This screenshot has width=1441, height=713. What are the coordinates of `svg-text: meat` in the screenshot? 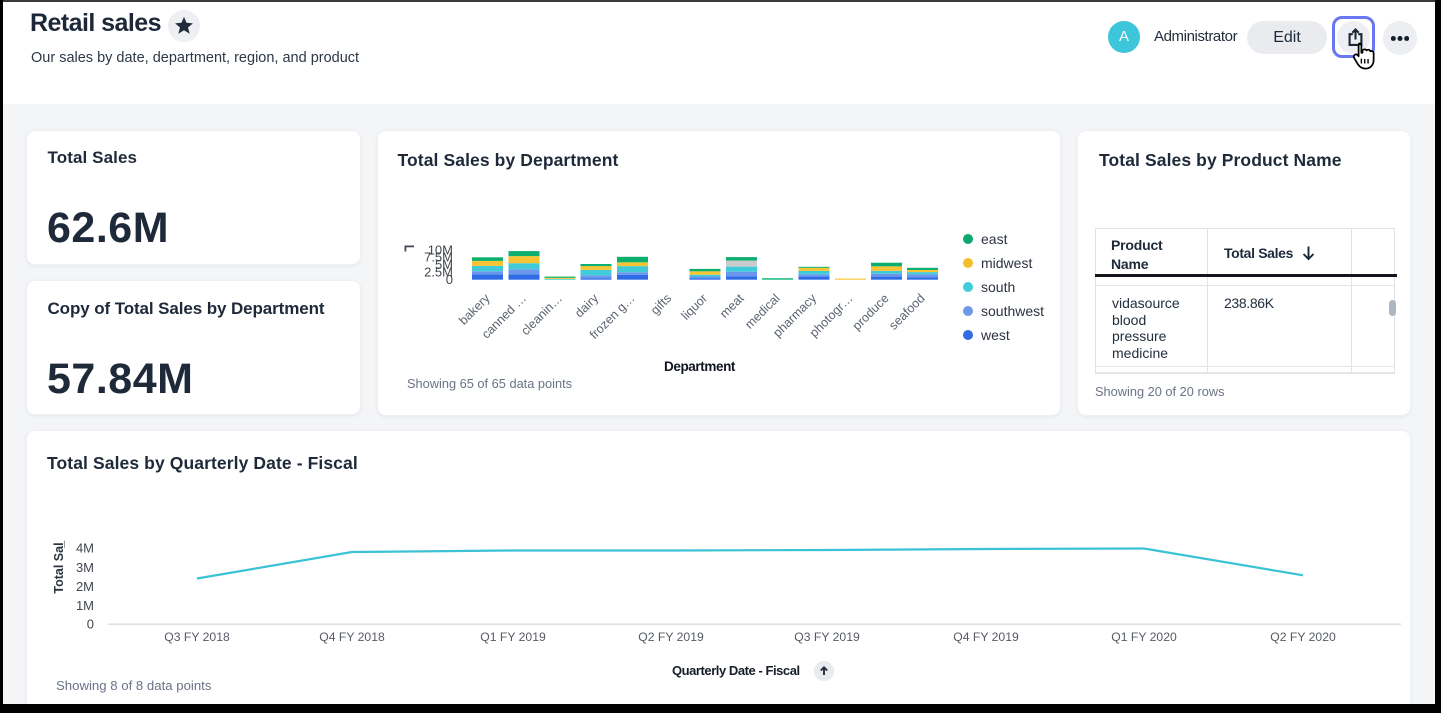 It's located at (732, 306).